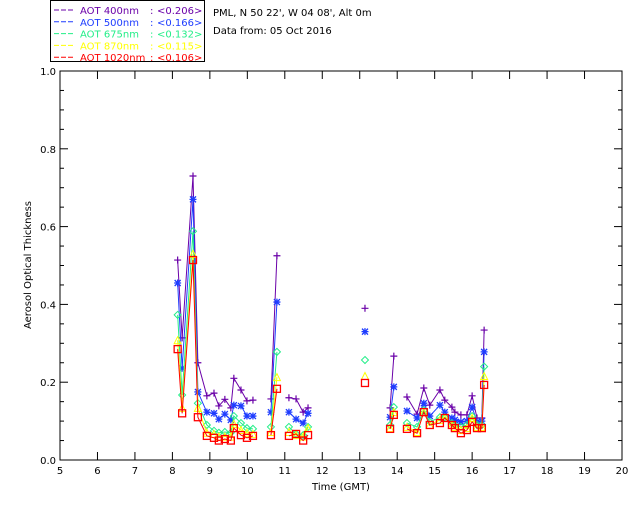 This screenshot has height=512, width=640. I want to click on legend-mean: <0.166>, so click(179, 23).